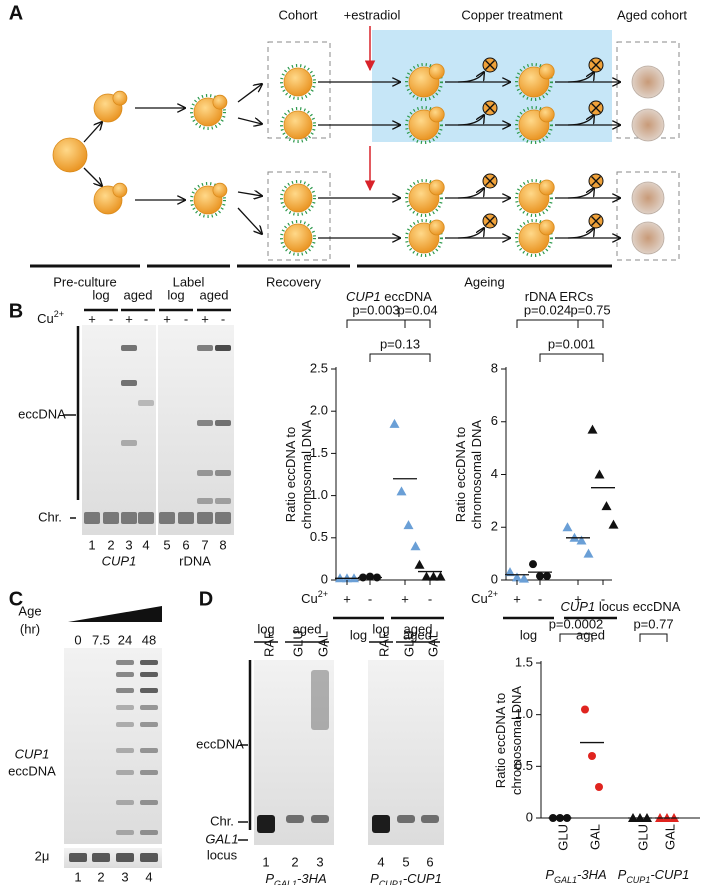  What do you see at coordinates (110, 544) in the screenshot?
I see `lane-number: 2` at bounding box center [110, 544].